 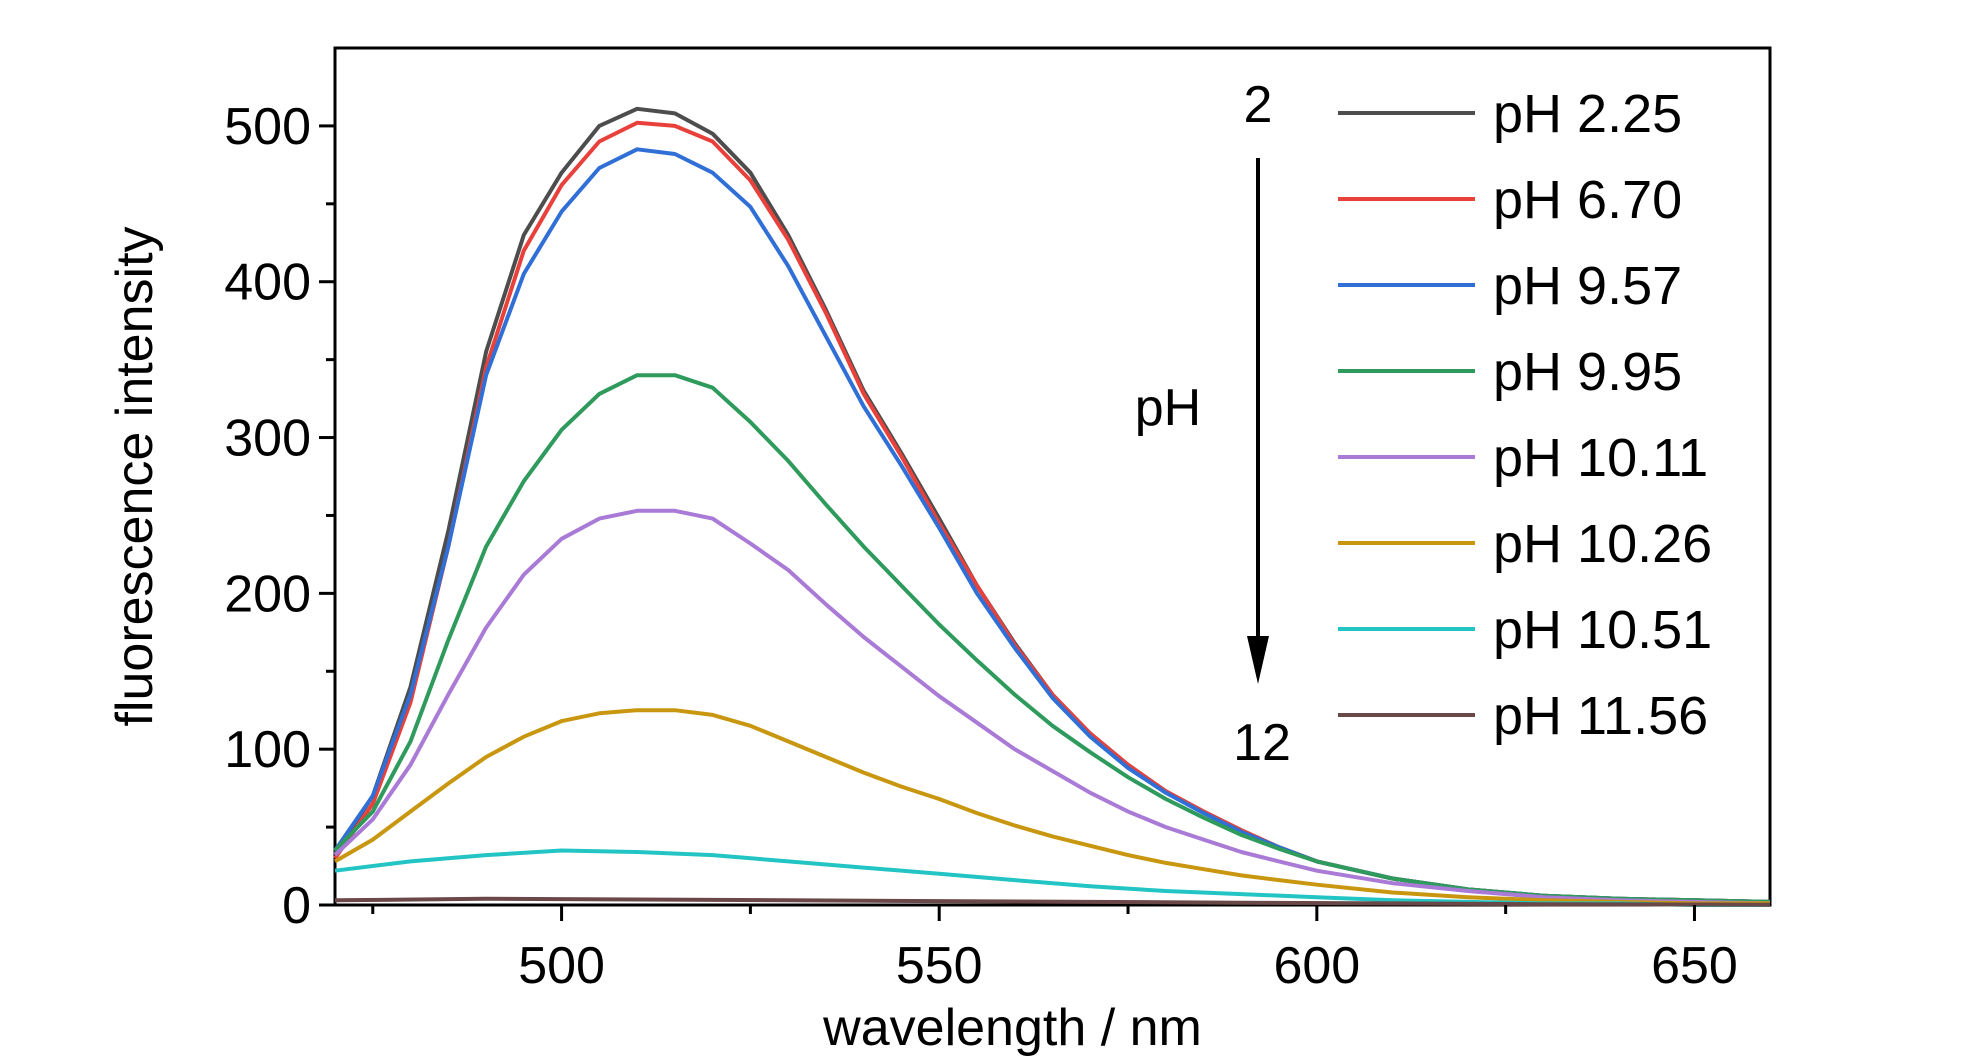 I want to click on annotation-label: pH, so click(x=1168, y=408).